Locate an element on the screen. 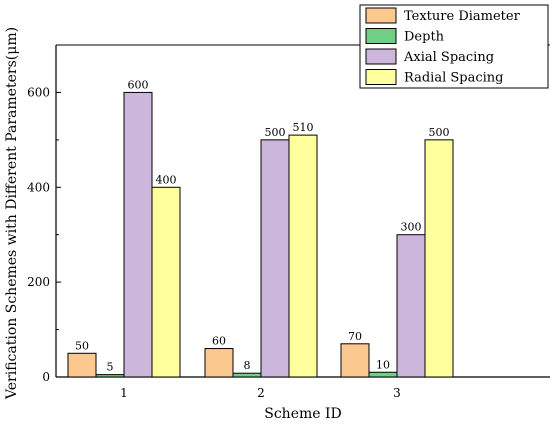  bar-value-label: 600 is located at coordinates (138, 84).